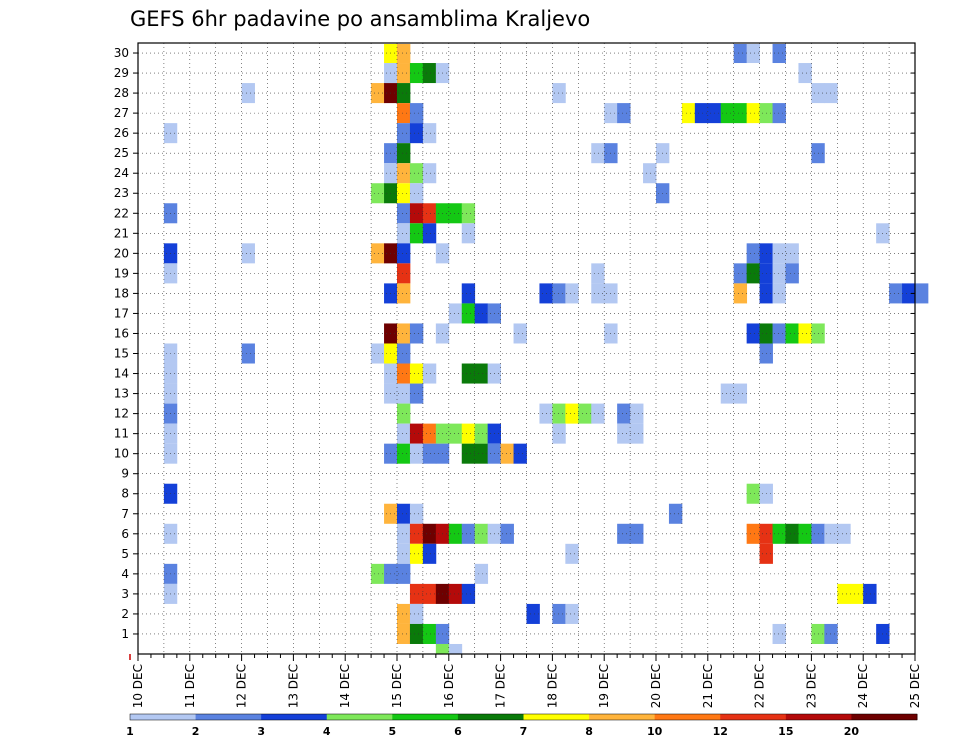 This screenshot has height=747, width=960. Describe the element at coordinates (121, 53) in the screenshot. I see `y-tick-label: 30` at that location.